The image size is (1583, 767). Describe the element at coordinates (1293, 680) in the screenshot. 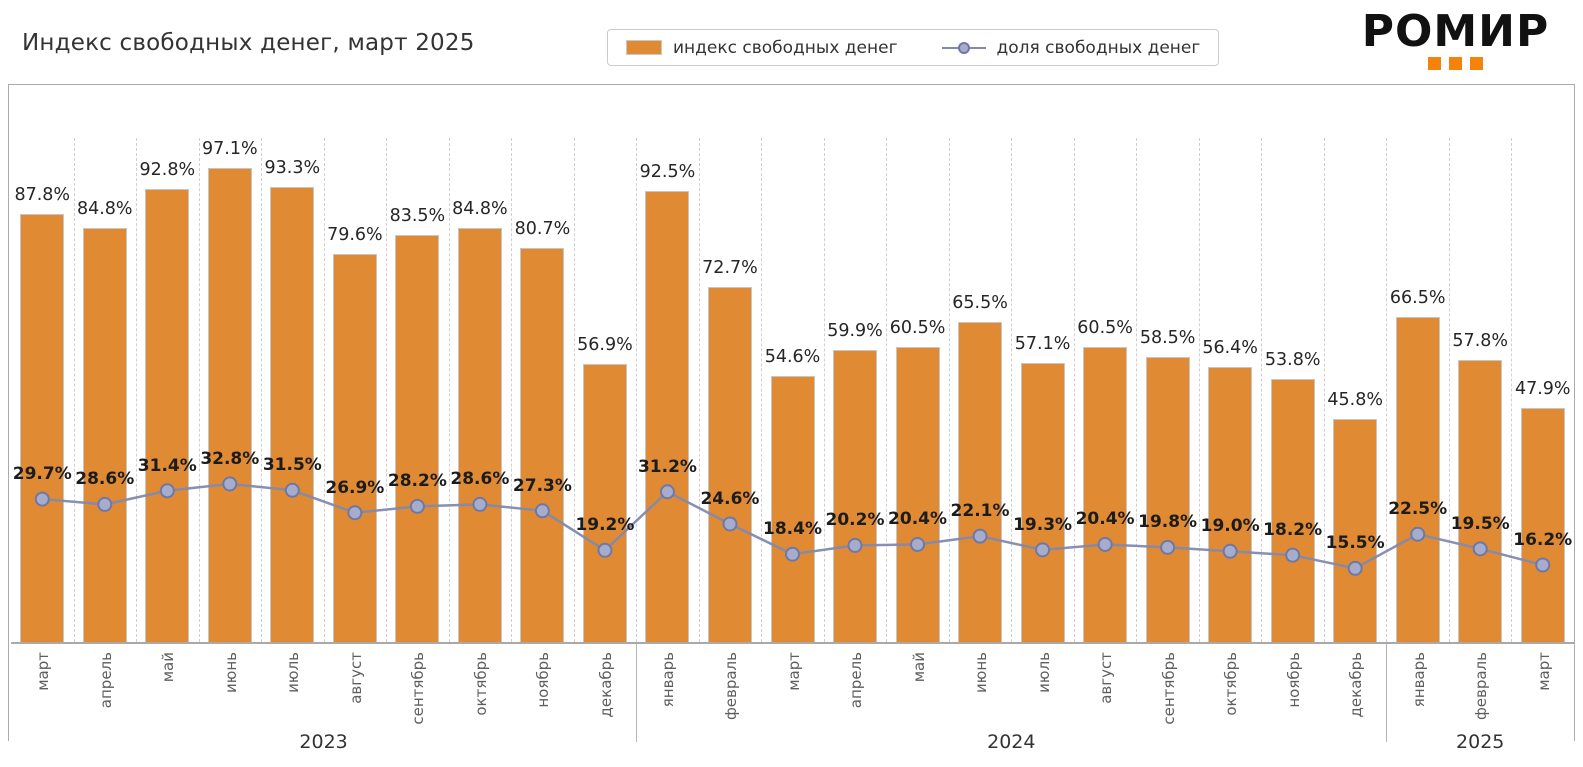

I see `x-tick-label: ноябрь` at that location.